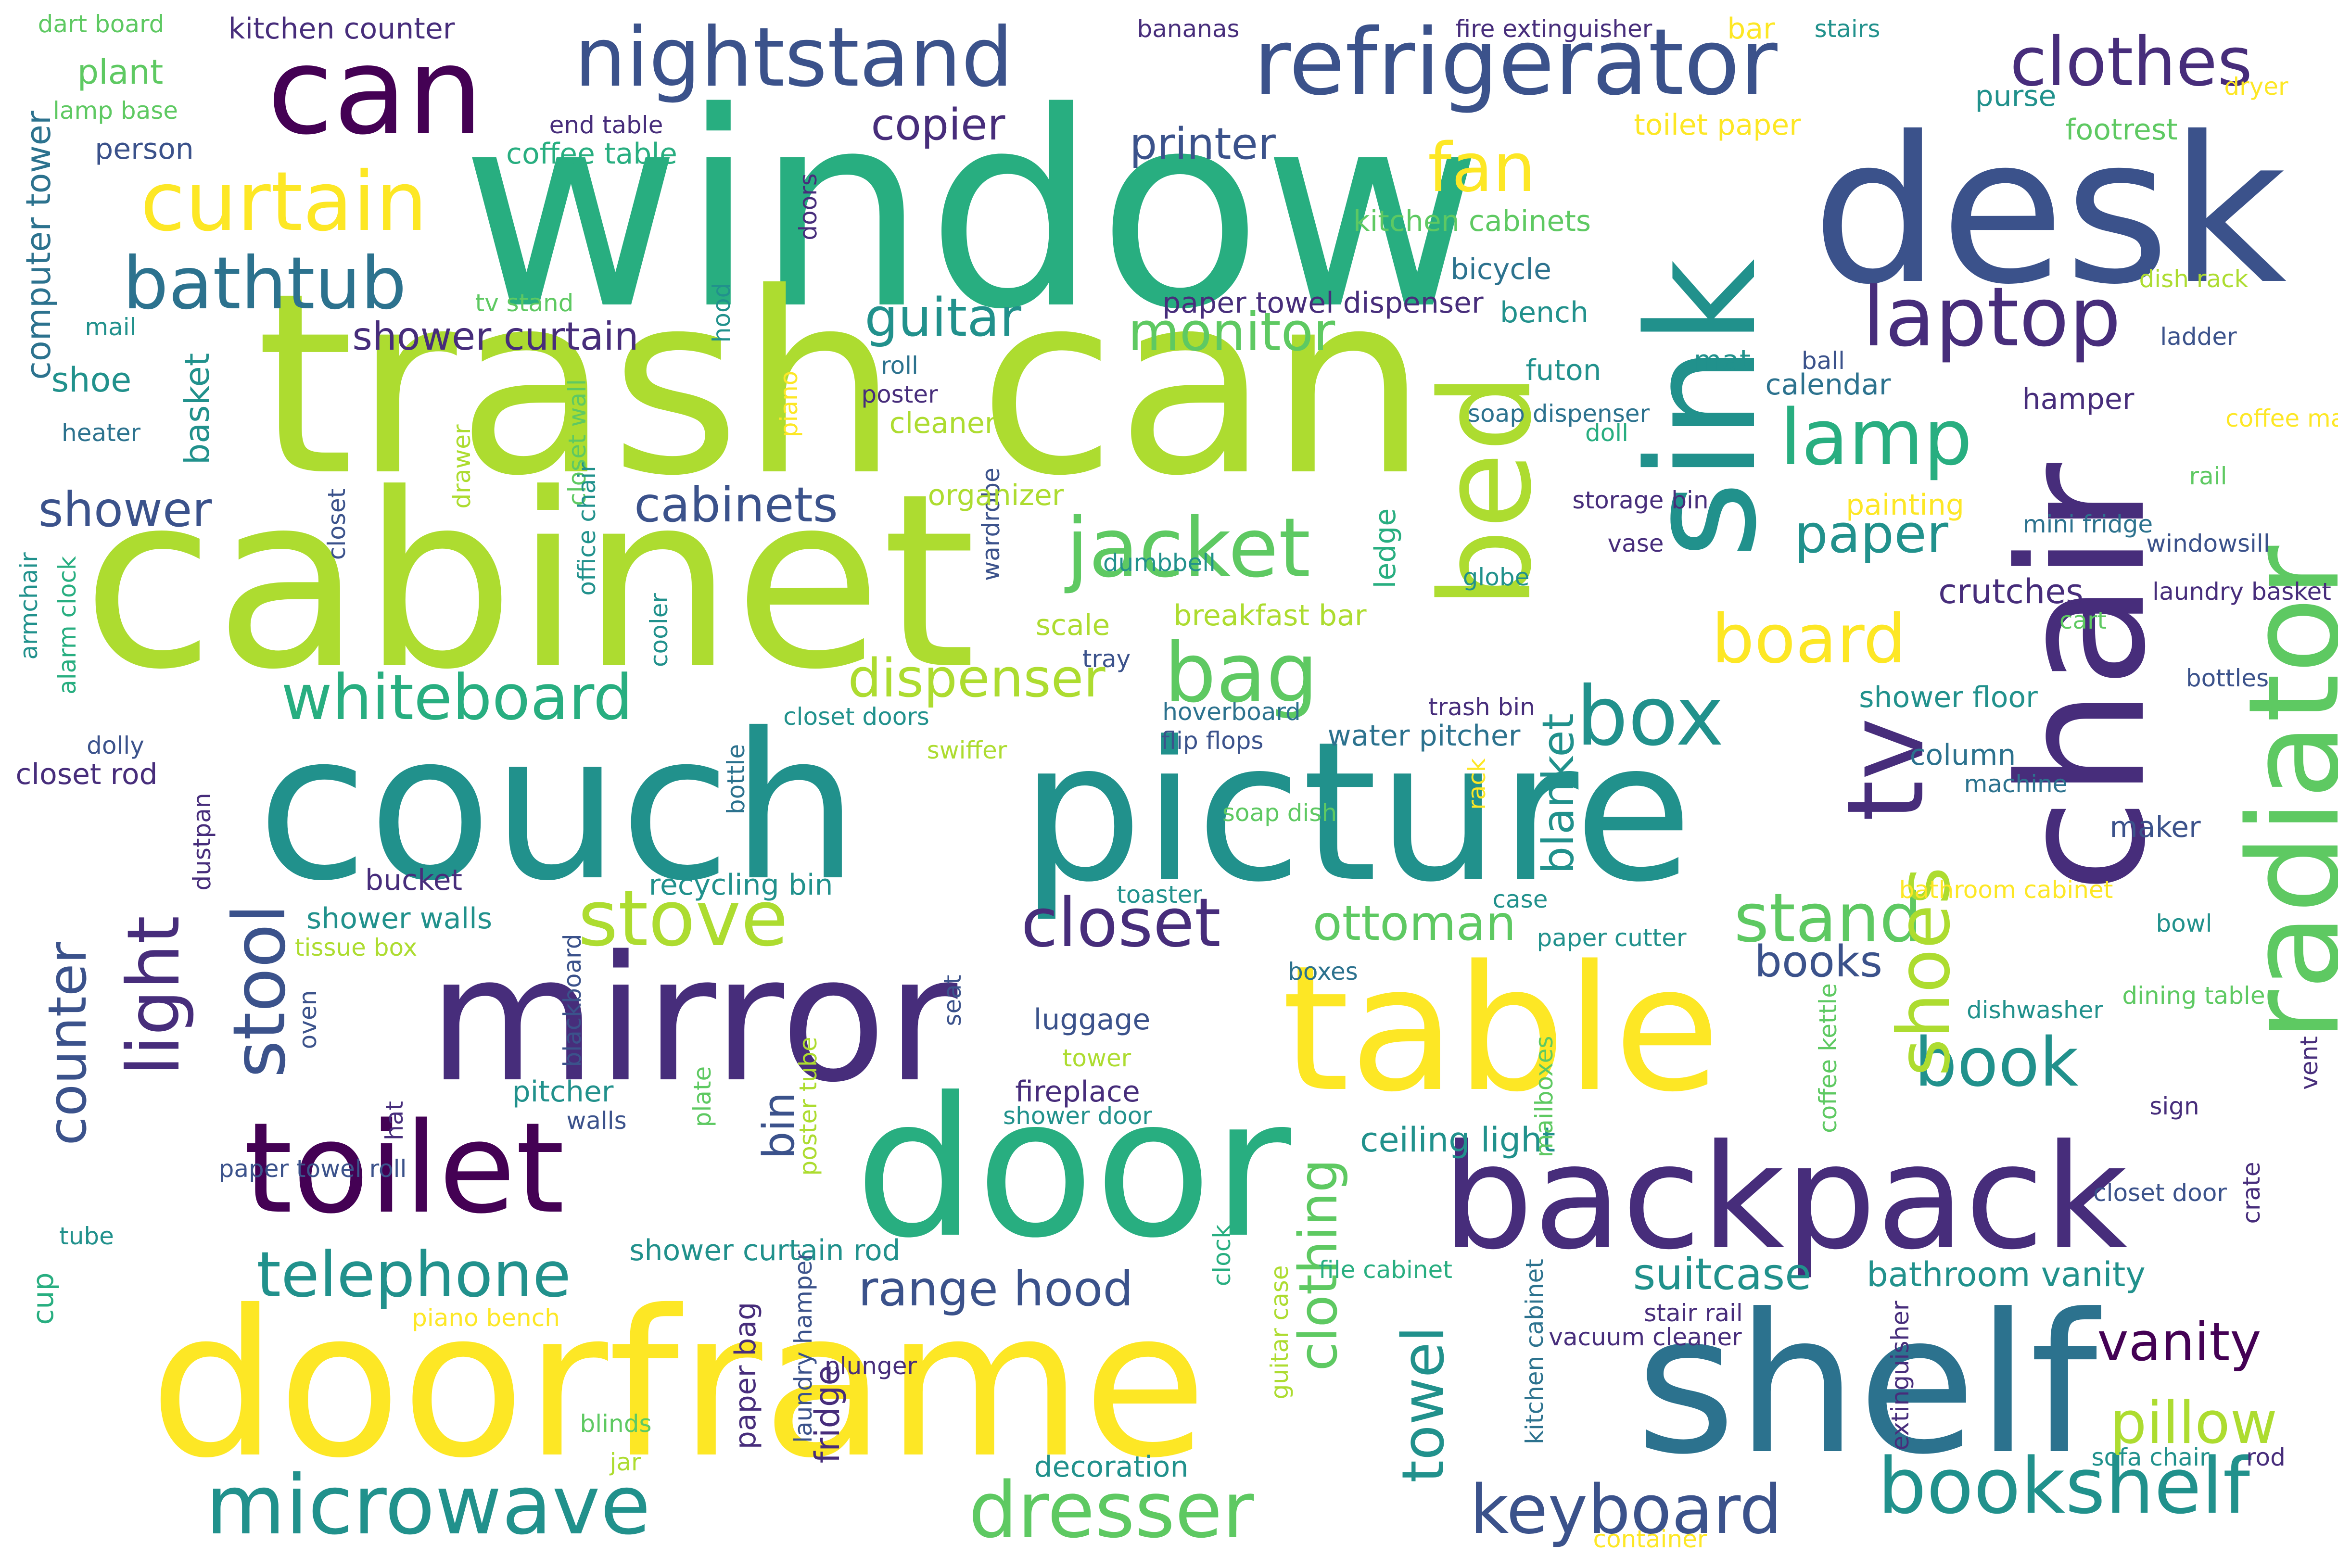  Describe the element at coordinates (529, 582) in the screenshot. I see `word-cabinet: cabinet` at that location.